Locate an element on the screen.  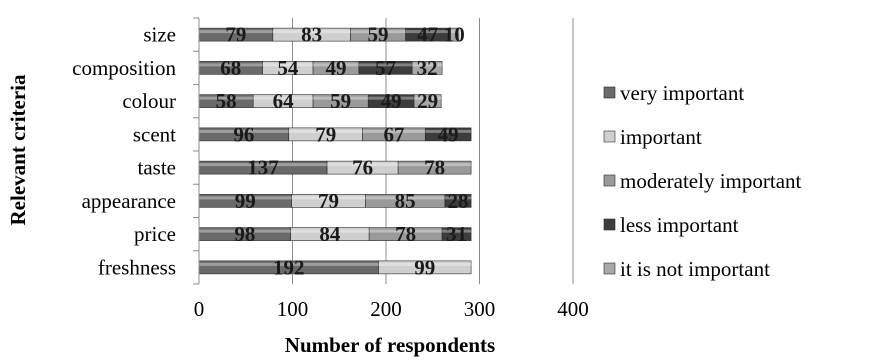
data-label-scent-moderately-important: 67 is located at coordinates (393, 134).